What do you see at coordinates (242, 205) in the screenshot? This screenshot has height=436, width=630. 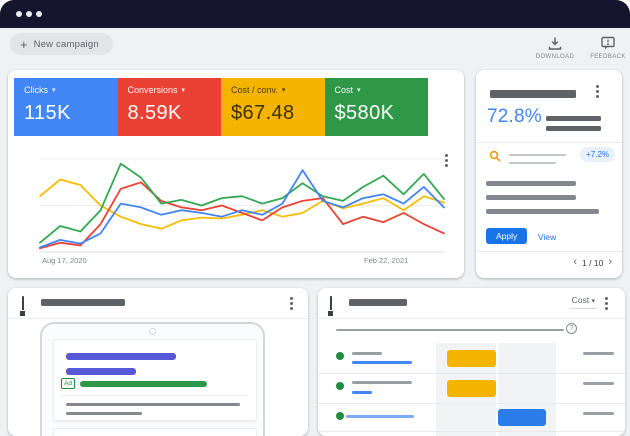 I see `performance-line-chart` at bounding box center [242, 205].